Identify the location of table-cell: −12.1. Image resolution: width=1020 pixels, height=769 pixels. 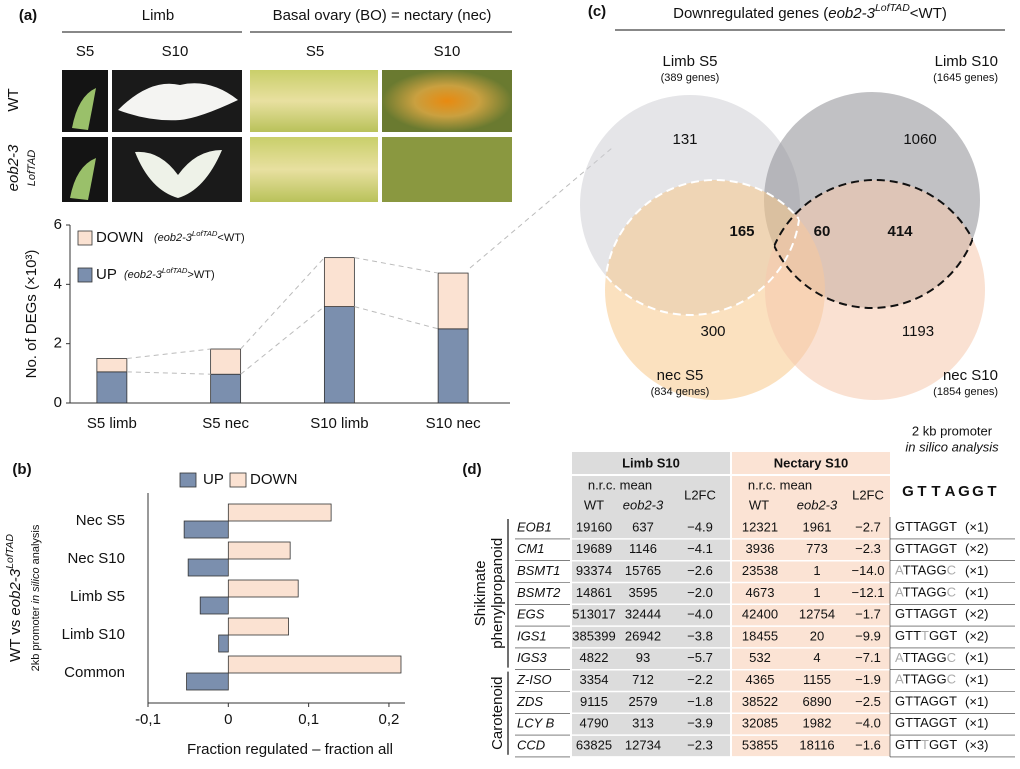
(868, 592).